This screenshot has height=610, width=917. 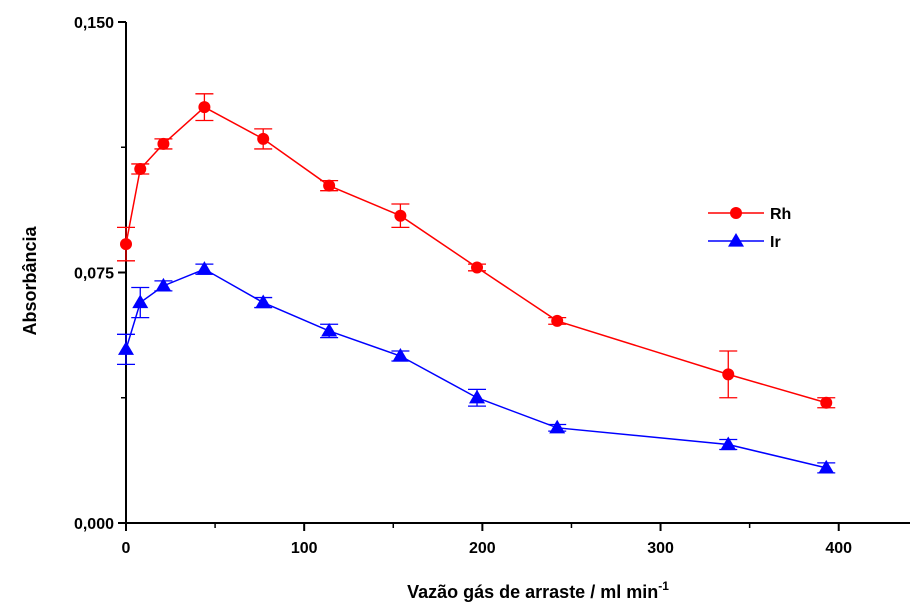 What do you see at coordinates (532, 592) in the screenshot?
I see `x-axis-title-text: Vazão gás de arraste / ml min` at bounding box center [532, 592].